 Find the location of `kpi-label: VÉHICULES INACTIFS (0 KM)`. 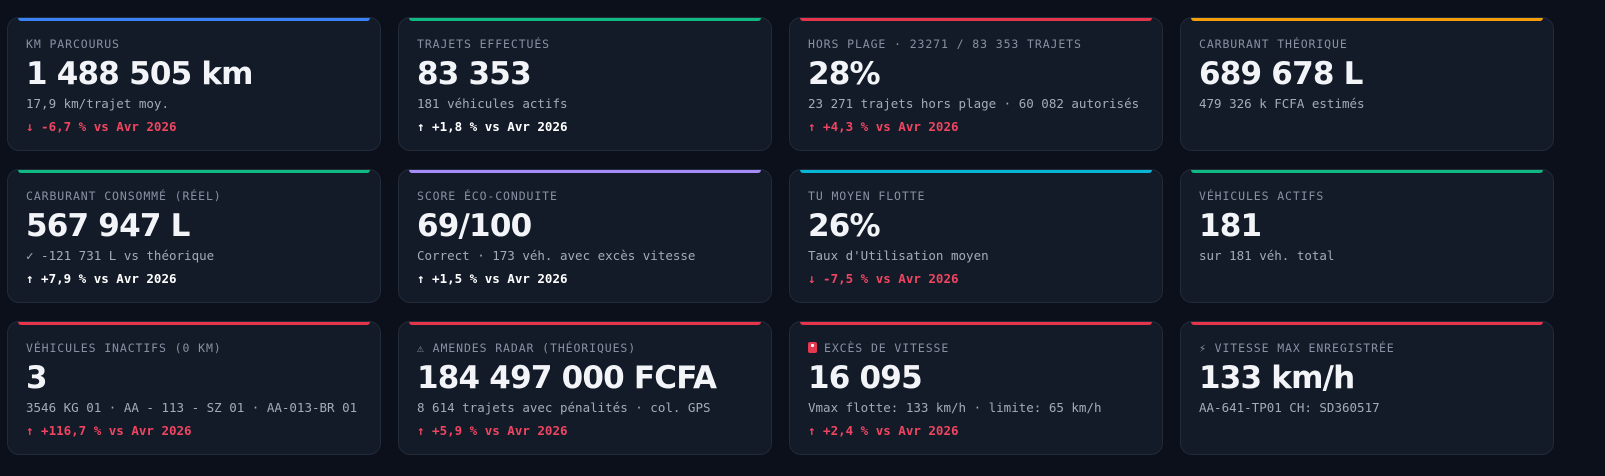

kpi-label: VÉHICULES INACTIFS (0 KM) is located at coordinates (124, 348).